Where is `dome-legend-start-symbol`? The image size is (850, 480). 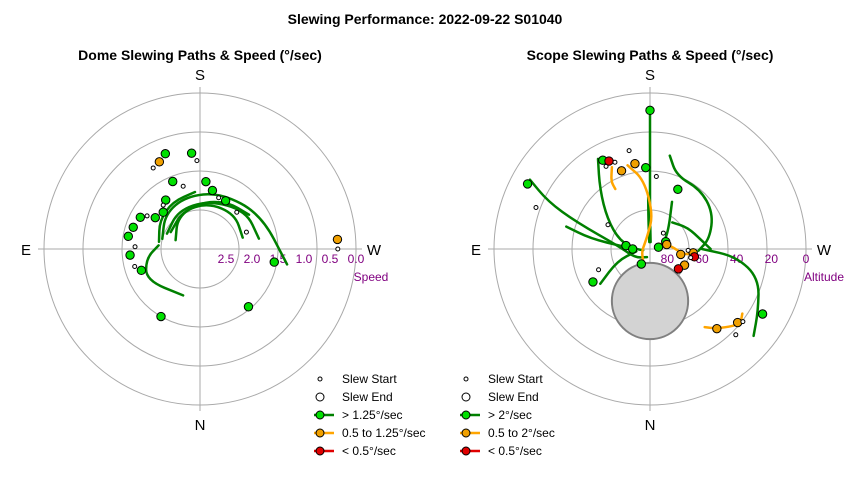 dome-legend-start-symbol is located at coordinates (320, 379).